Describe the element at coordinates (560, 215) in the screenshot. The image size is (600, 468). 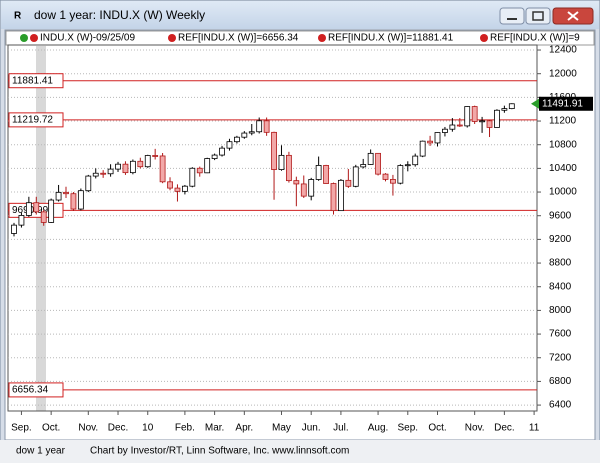
I see `y-tick-label: 9600` at that location.